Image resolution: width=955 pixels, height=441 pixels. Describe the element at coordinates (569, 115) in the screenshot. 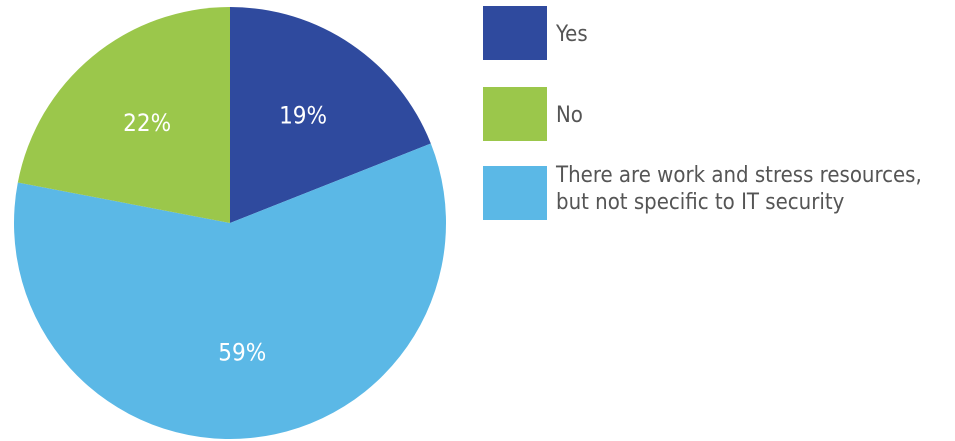

I see `legend-label-1-line-0: No` at that location.